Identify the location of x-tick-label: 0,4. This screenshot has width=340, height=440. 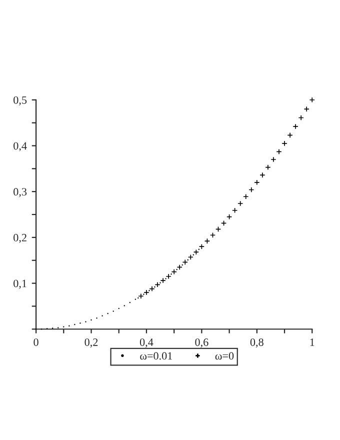
(147, 343).